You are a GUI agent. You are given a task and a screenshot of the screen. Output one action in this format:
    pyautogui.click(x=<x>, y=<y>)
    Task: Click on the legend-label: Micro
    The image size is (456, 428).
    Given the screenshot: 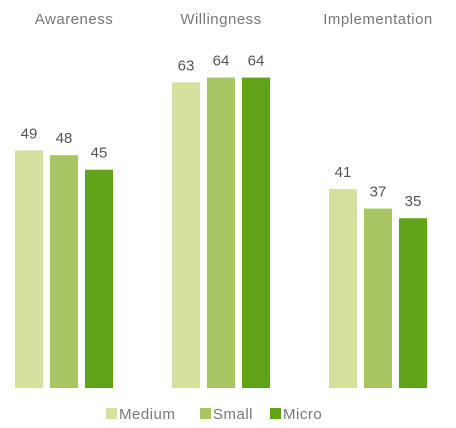 What is the action you would take?
    pyautogui.click(x=302, y=414)
    